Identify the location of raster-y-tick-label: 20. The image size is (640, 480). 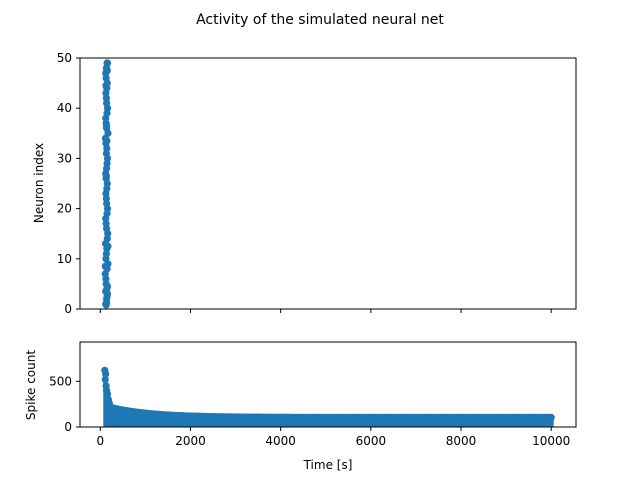
(64, 209).